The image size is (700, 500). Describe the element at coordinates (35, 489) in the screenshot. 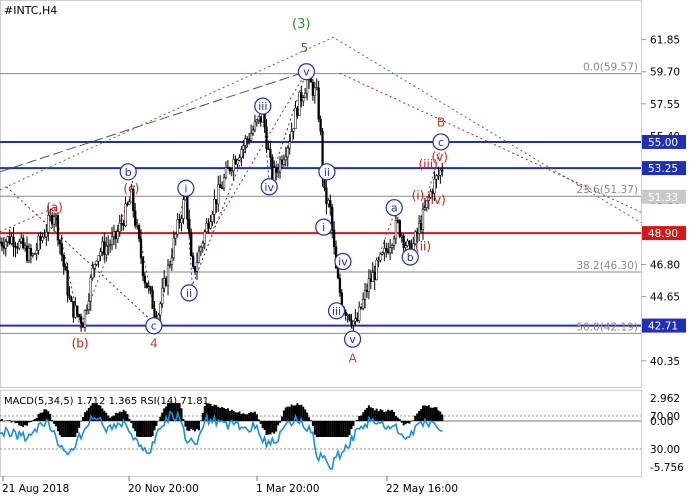

I see `time-tick-label: 21 Aug 2018` at that location.